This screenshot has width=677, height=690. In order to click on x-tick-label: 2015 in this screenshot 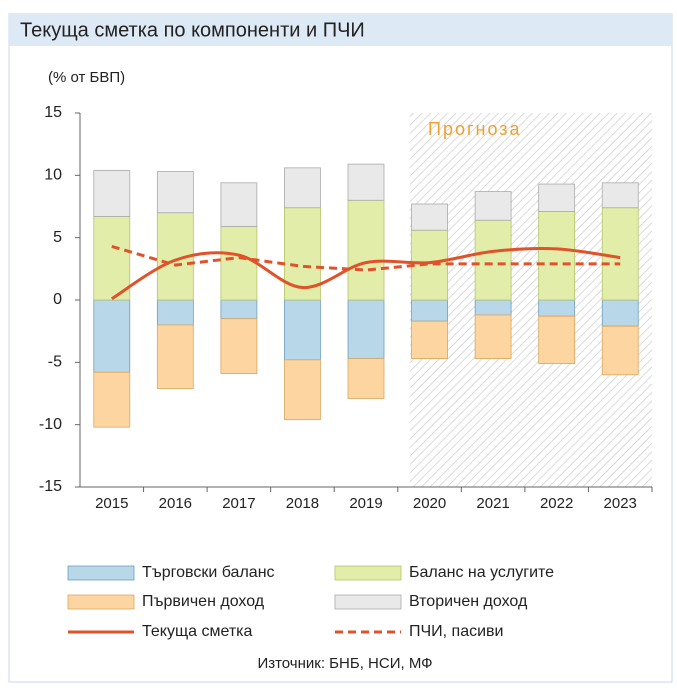, I will do `click(111, 503)`.